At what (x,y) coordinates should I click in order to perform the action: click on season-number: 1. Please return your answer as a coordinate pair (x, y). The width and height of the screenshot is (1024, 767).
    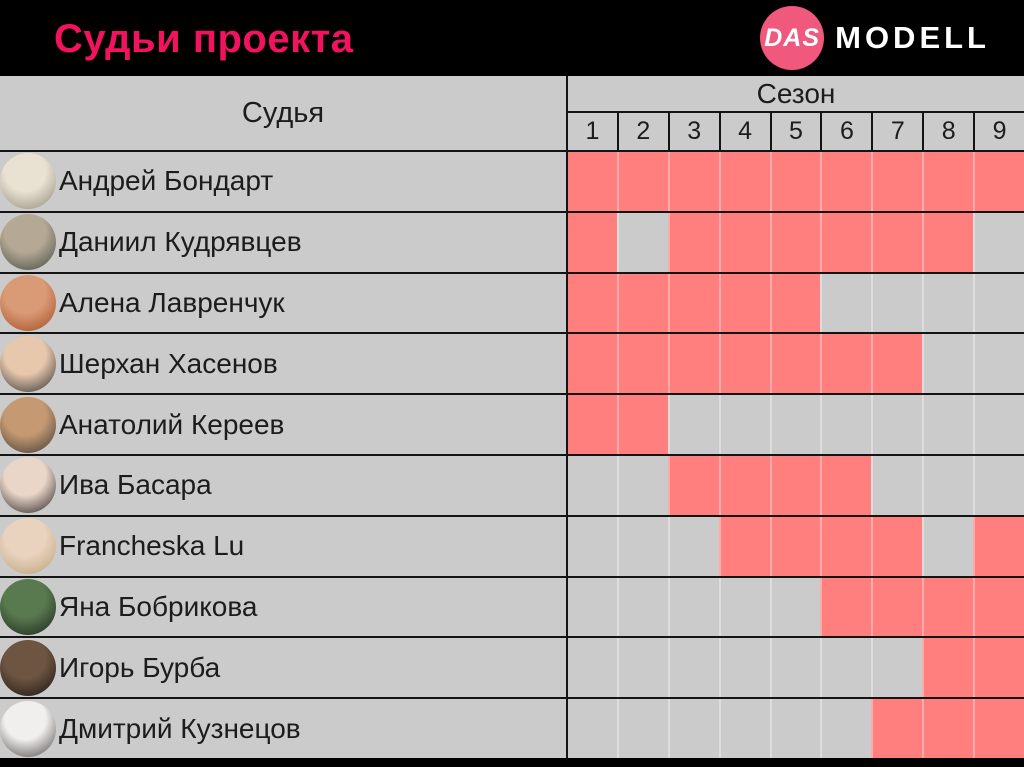
    Looking at the image, I should click on (592, 131).